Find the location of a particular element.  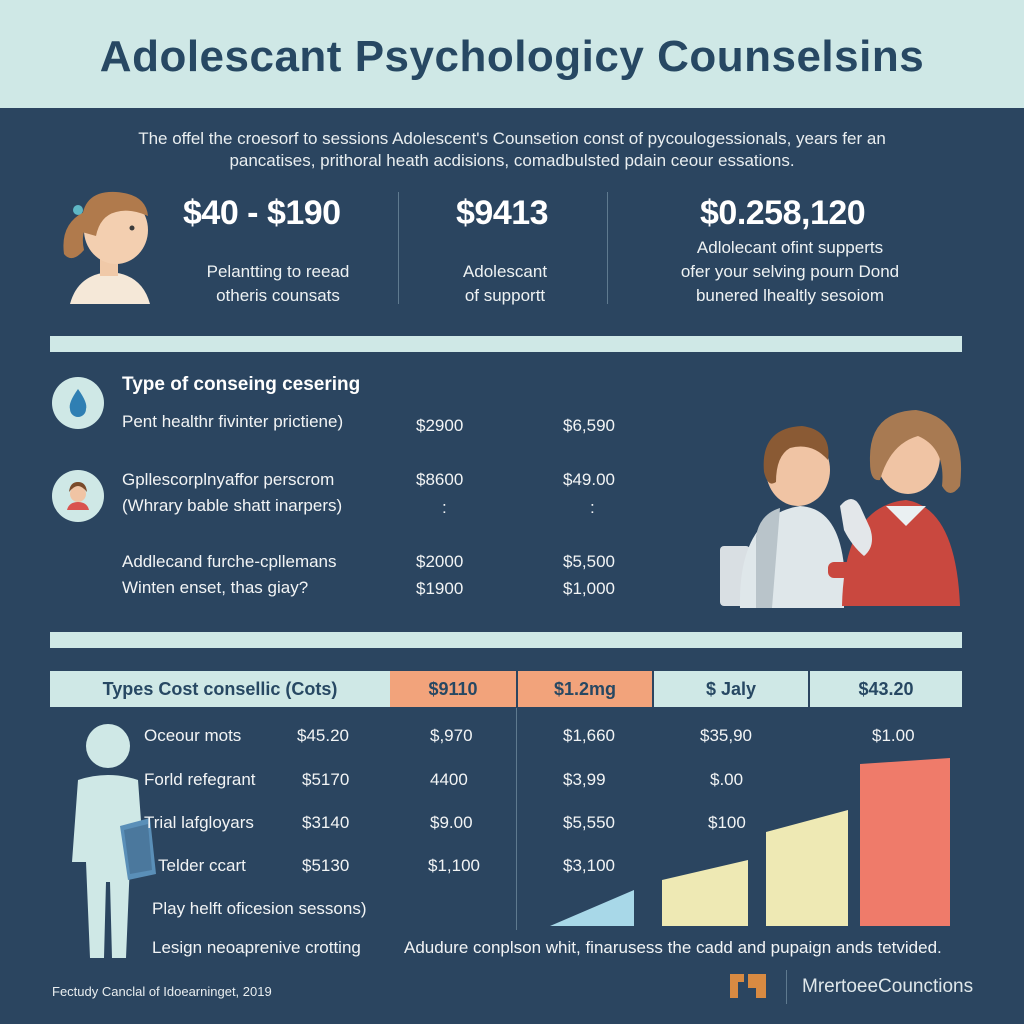

table-cell: $1,100 is located at coordinates (454, 865).